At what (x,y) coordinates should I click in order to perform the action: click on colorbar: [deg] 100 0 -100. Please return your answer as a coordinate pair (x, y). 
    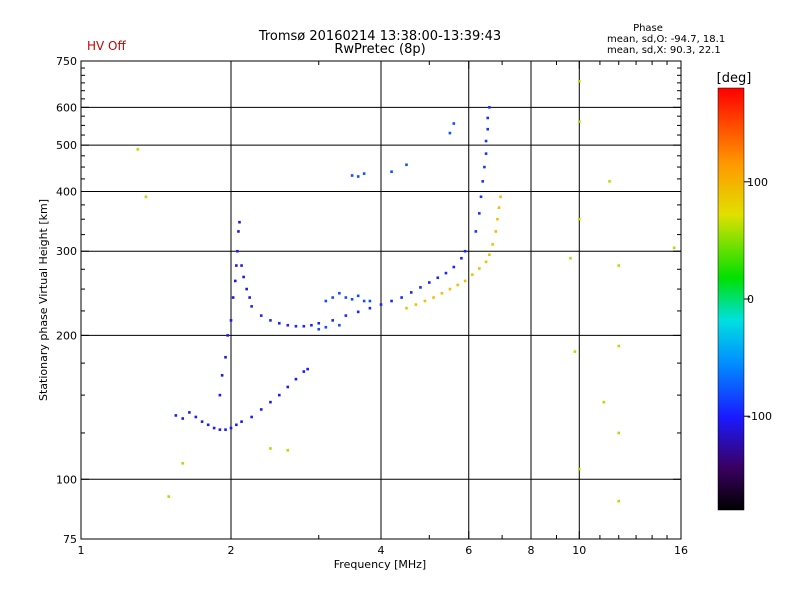
    Looking at the image, I should click on (744, 291).